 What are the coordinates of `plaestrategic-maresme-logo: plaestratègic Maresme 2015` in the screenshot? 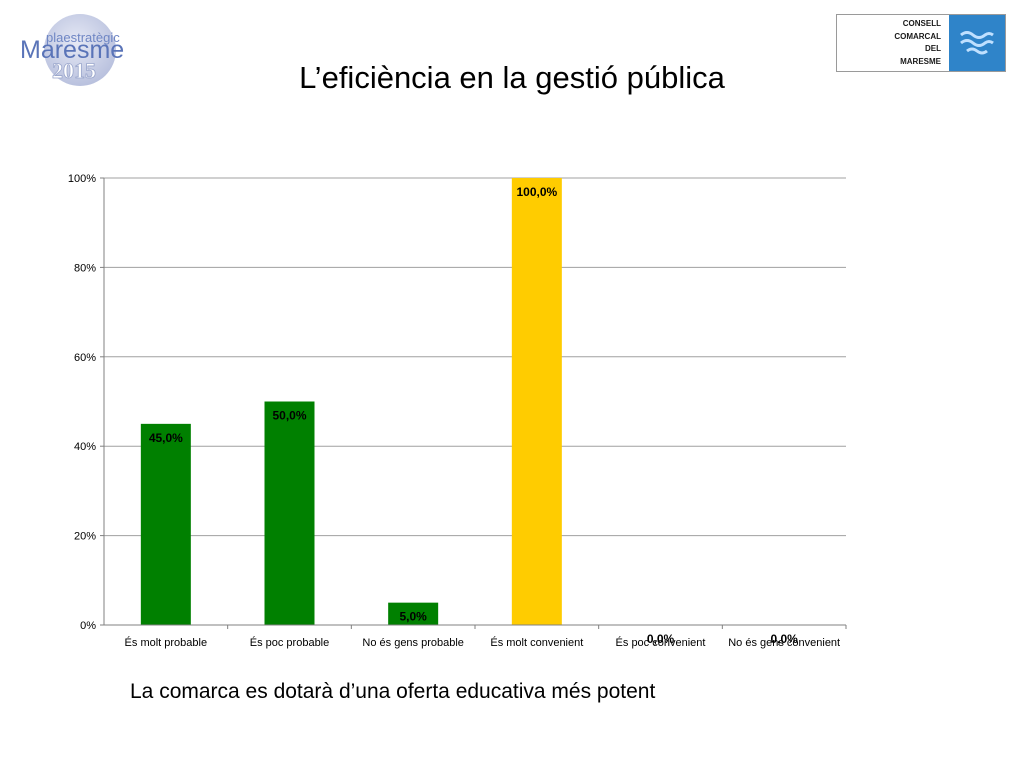 It's located at (83, 51).